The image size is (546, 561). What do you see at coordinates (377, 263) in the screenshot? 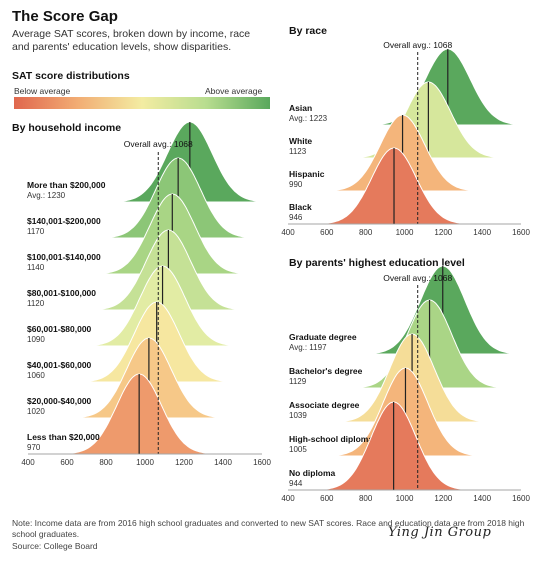
I see `panel-title-education: By parents' highest education level` at bounding box center [377, 263].